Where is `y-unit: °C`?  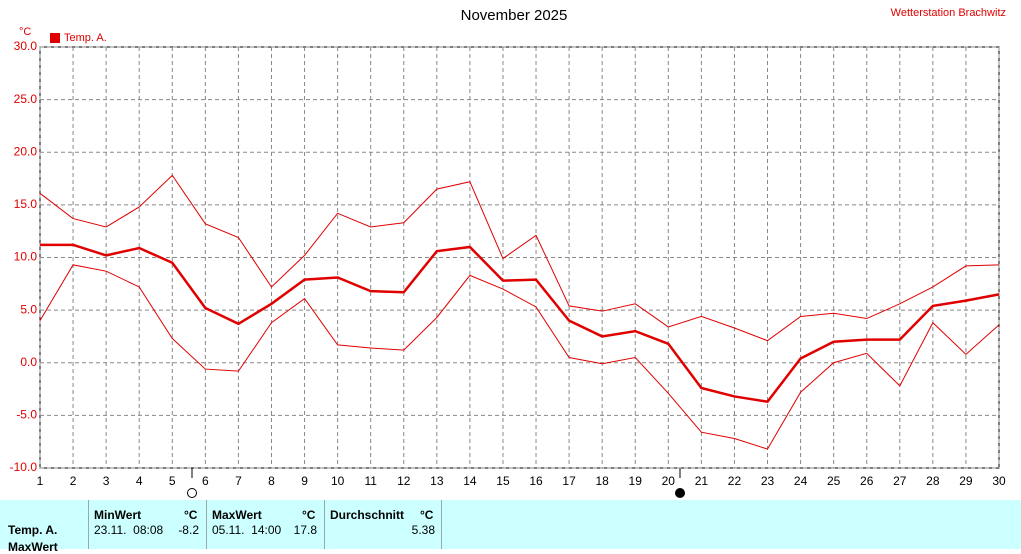
y-unit: °C is located at coordinates (25, 32).